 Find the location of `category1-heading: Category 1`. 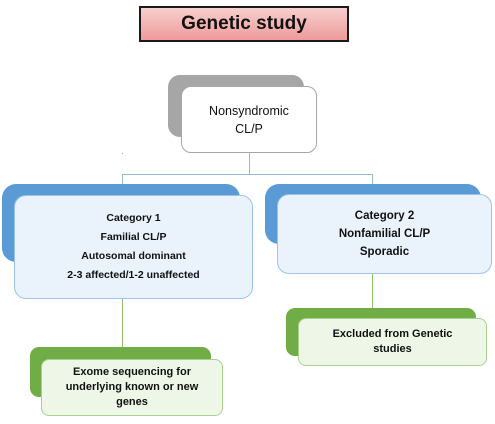

category1-heading: Category 1 is located at coordinates (133, 218).